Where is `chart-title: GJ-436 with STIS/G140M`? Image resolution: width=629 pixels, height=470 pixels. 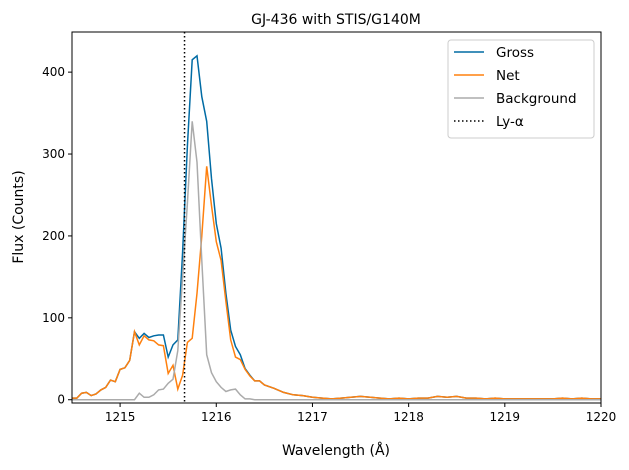 chart-title: GJ-436 with STIS/G140M is located at coordinates (336, 20).